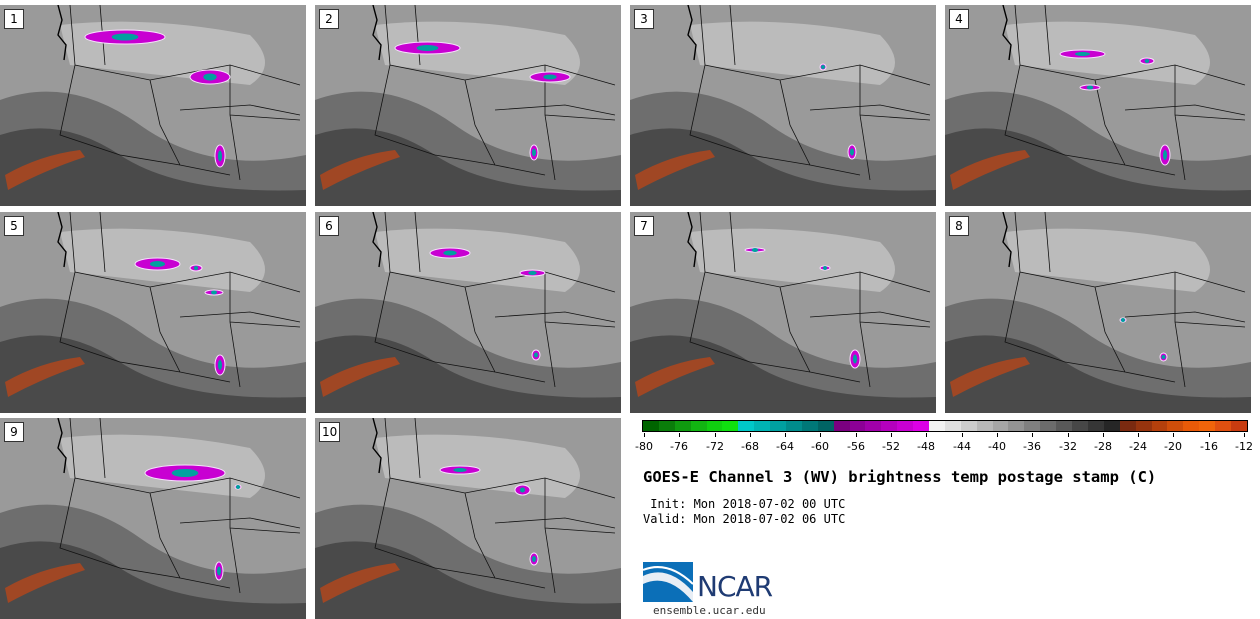  I want to click on ncar-logo-text: NCAR, so click(735, 586).